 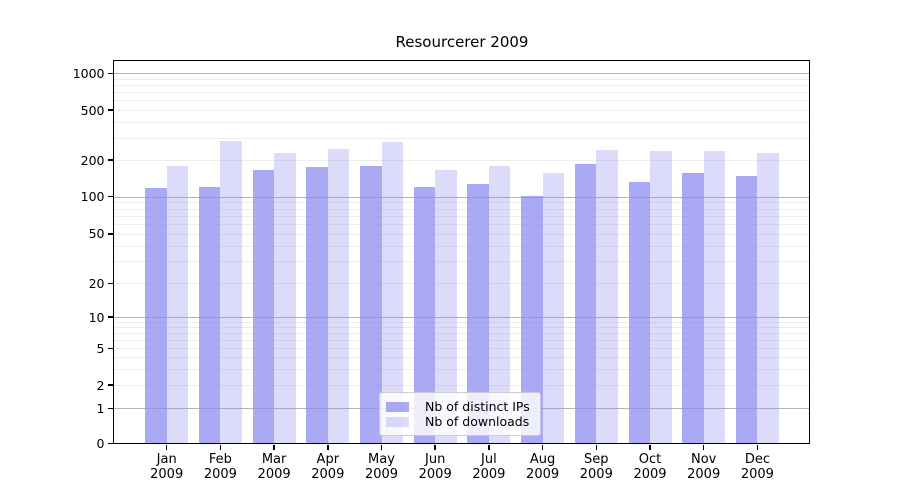 I want to click on legend: Nb of distinct IPs Nb of downloads, so click(x=460, y=414).